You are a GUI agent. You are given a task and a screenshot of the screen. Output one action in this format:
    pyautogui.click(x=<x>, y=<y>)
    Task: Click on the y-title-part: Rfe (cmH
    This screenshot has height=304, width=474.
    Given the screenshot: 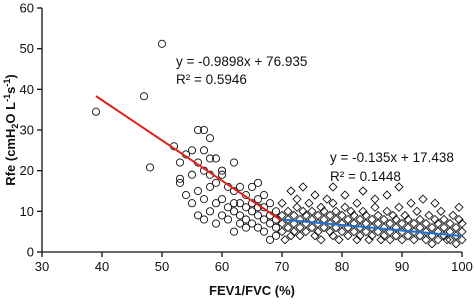 What is the action you would take?
    pyautogui.click(x=10, y=157)
    